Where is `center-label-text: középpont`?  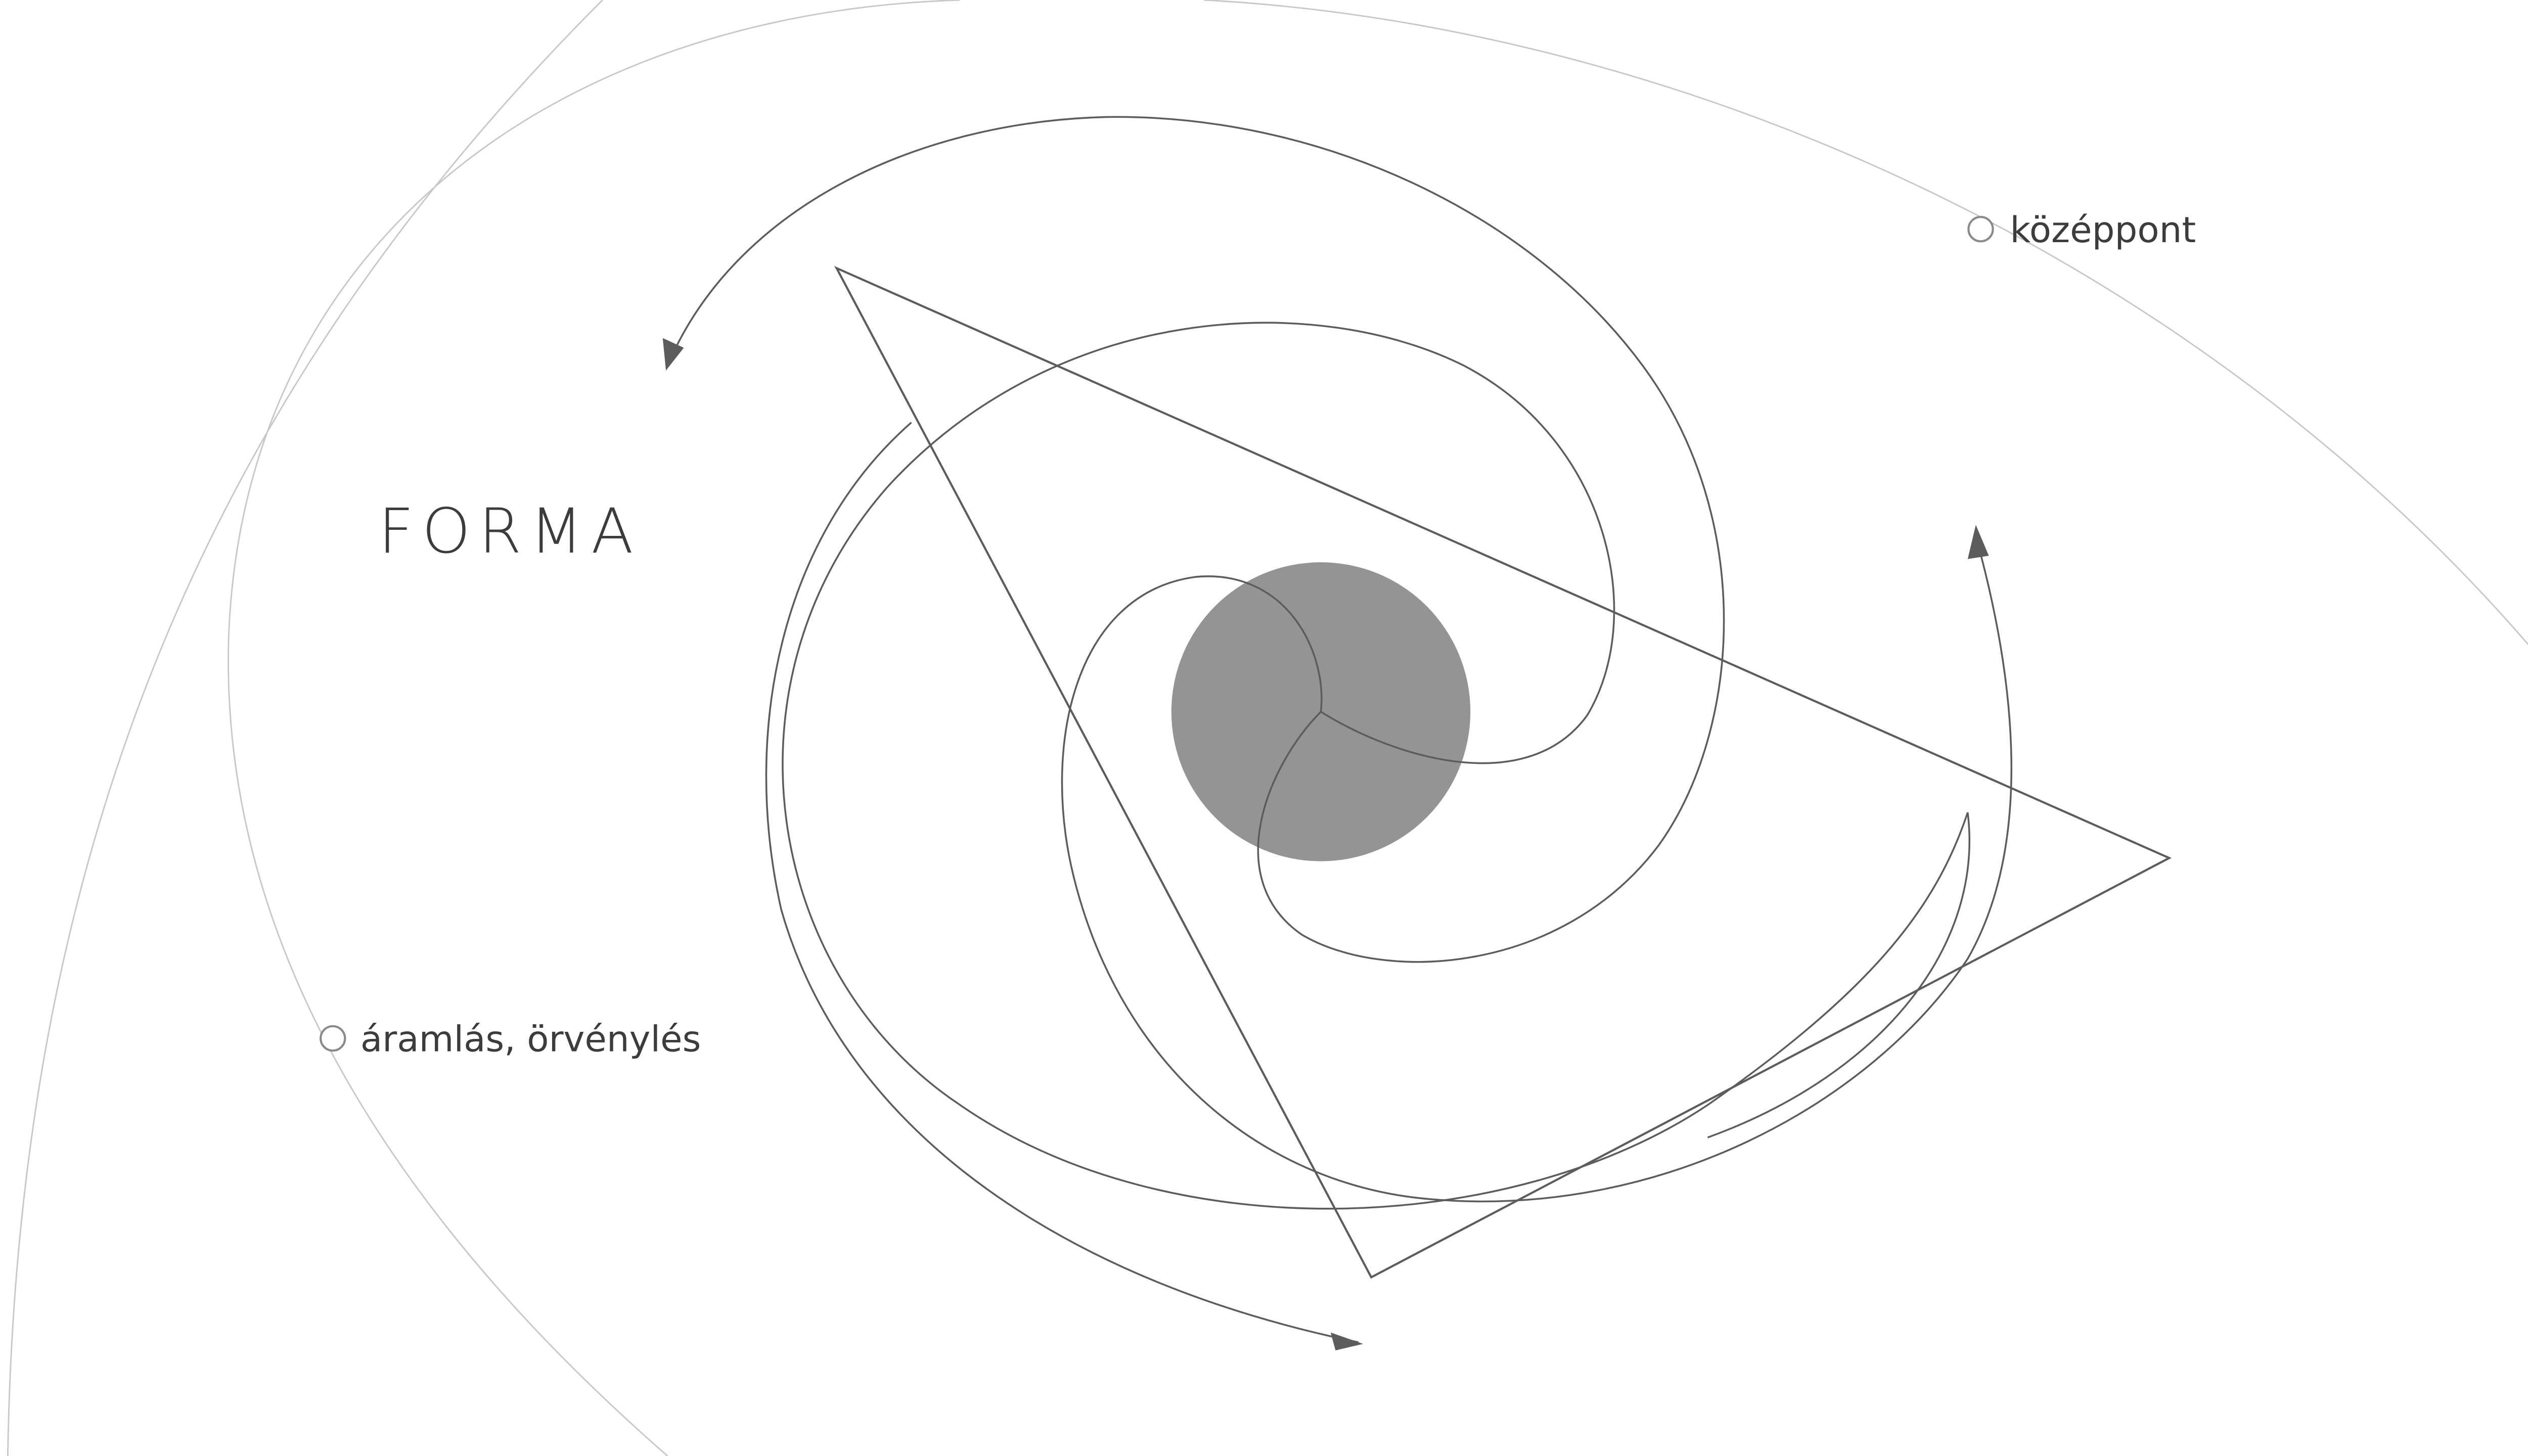 center-label-text: középpont is located at coordinates (2103, 230).